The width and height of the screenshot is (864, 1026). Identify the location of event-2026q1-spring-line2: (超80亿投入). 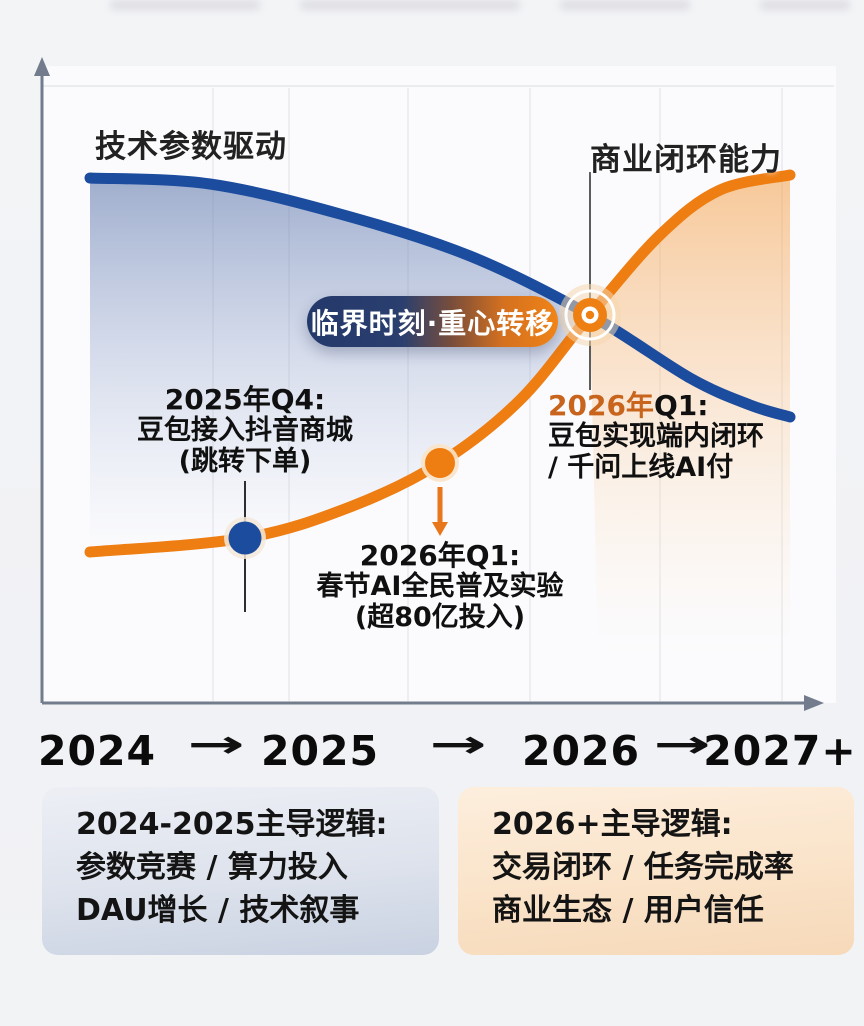
(440, 617).